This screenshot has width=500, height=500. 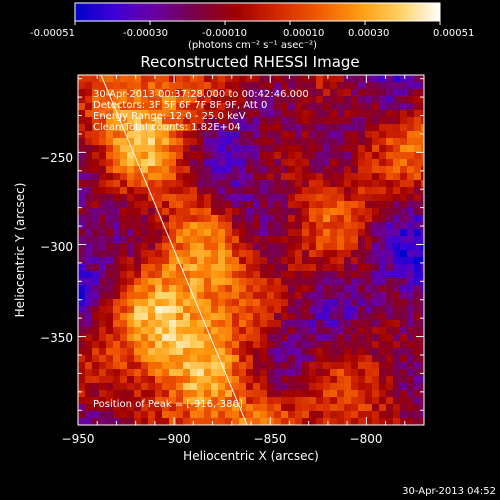 What do you see at coordinates (78, 439) in the screenshot?
I see `x-tick-label-0: −950` at bounding box center [78, 439].